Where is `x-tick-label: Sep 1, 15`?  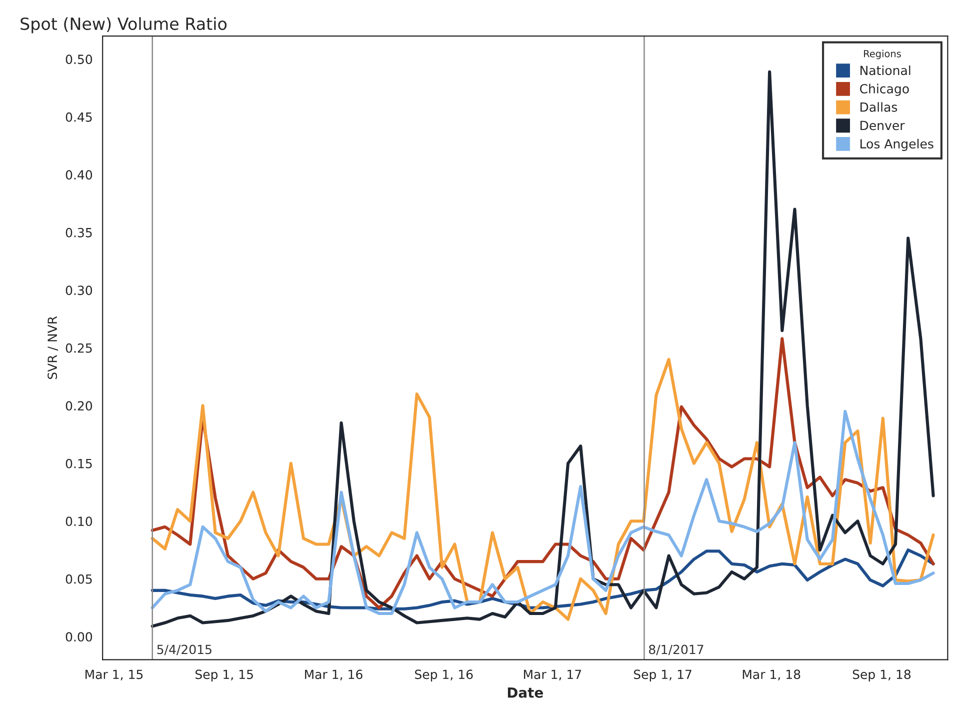 x-tick-label: Sep 1, 15 is located at coordinates (224, 676).